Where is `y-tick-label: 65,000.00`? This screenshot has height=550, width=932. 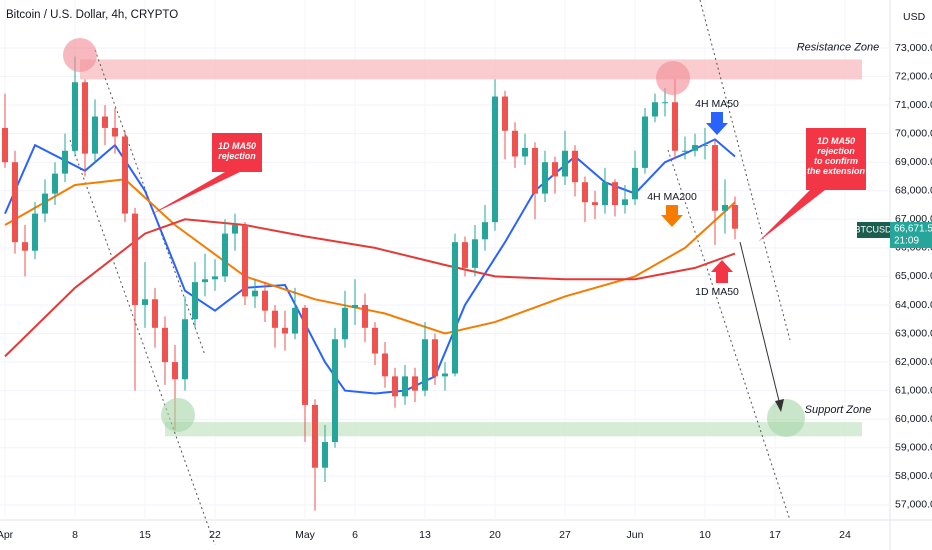
y-tick-label: 65,000.00 is located at coordinates (913, 276).